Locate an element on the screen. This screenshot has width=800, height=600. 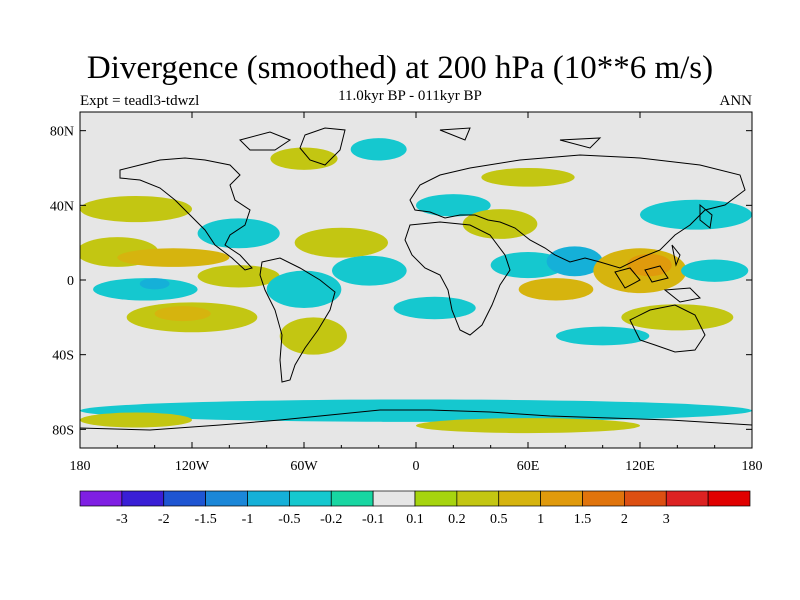
x-tick-label: 60W is located at coordinates (304, 466).